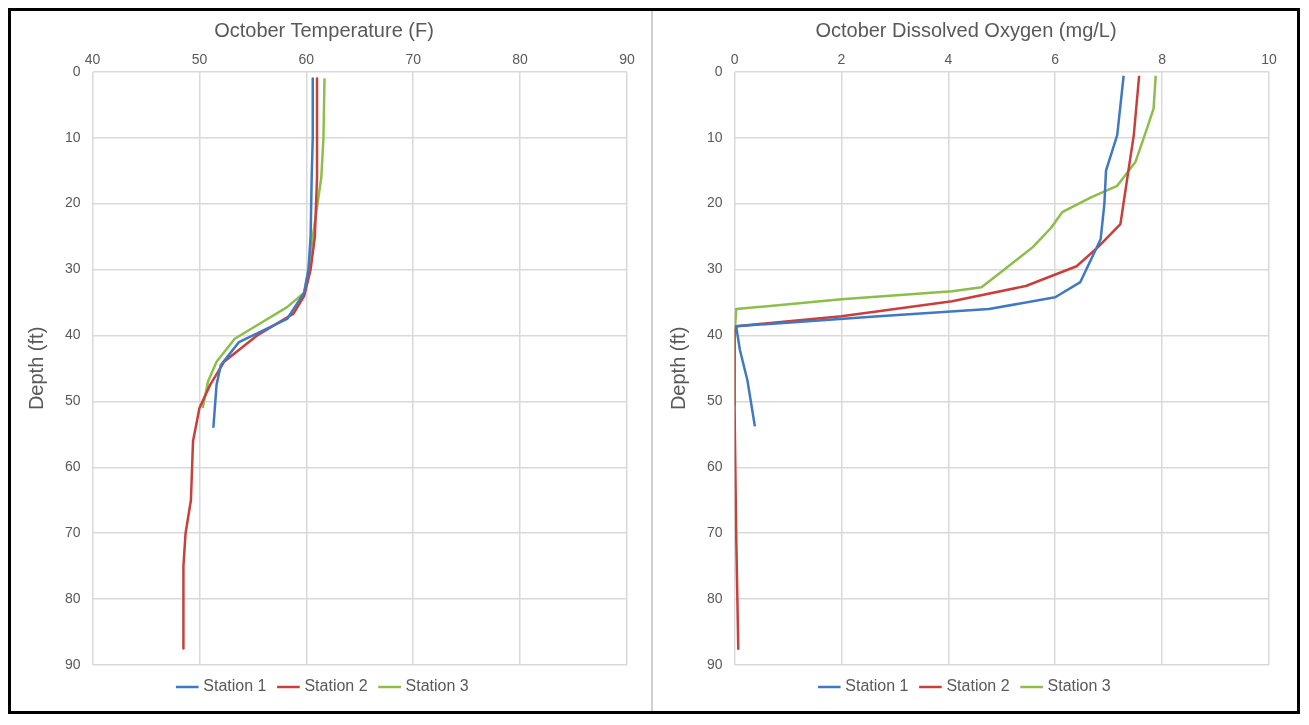 The width and height of the screenshot is (1309, 725). What do you see at coordinates (966, 29) in the screenshot?
I see `chart-title: October Dissolved Oxygen (mg/L)` at bounding box center [966, 29].